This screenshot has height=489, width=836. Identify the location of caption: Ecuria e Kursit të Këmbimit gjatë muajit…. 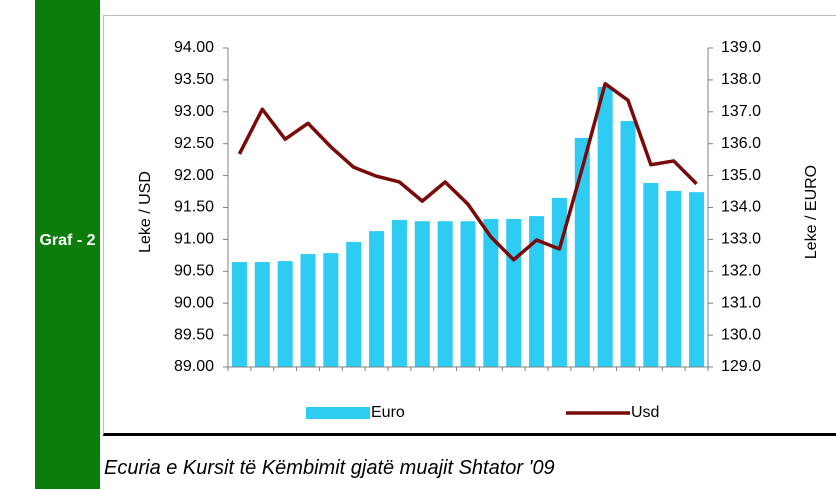
(329, 468).